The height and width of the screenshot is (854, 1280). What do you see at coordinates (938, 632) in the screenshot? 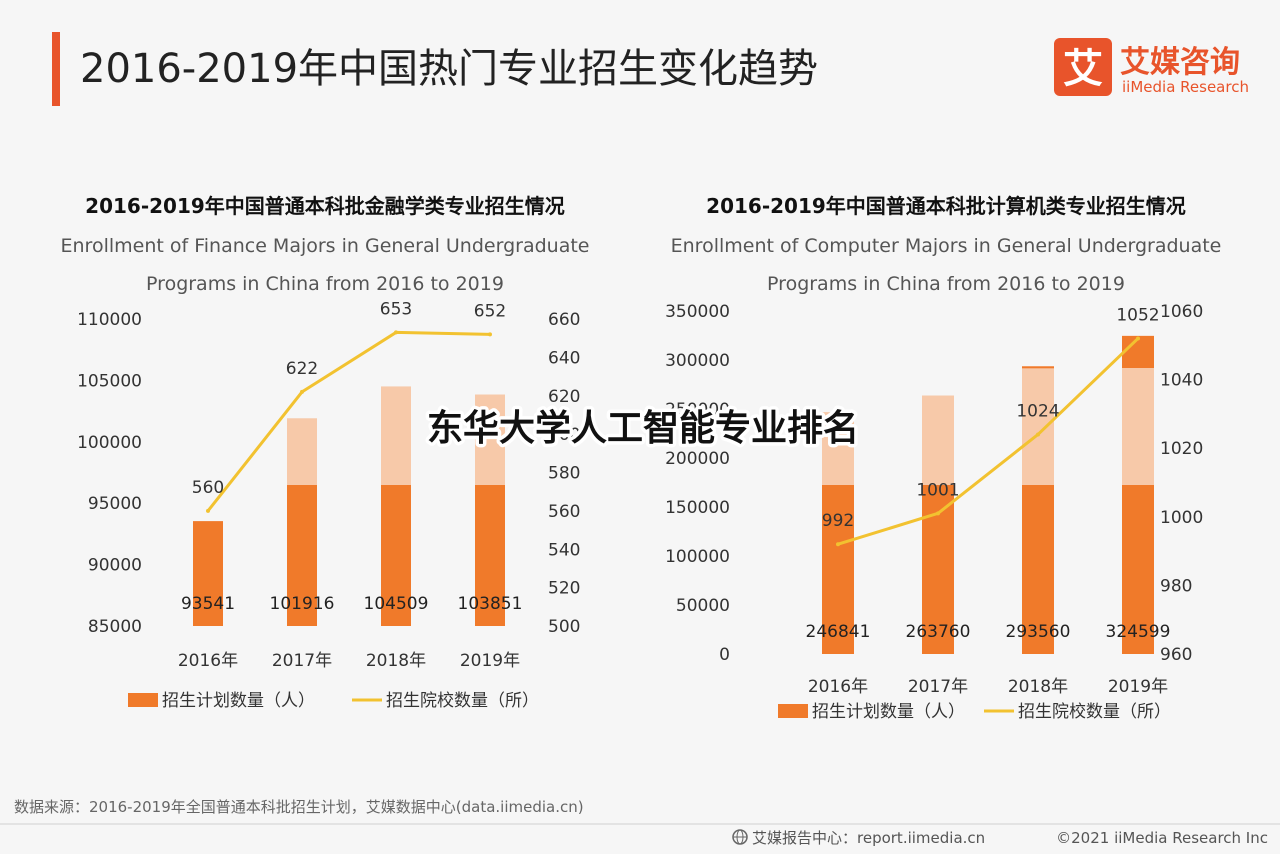
I see `bar-value-label: 263760` at bounding box center [938, 632].